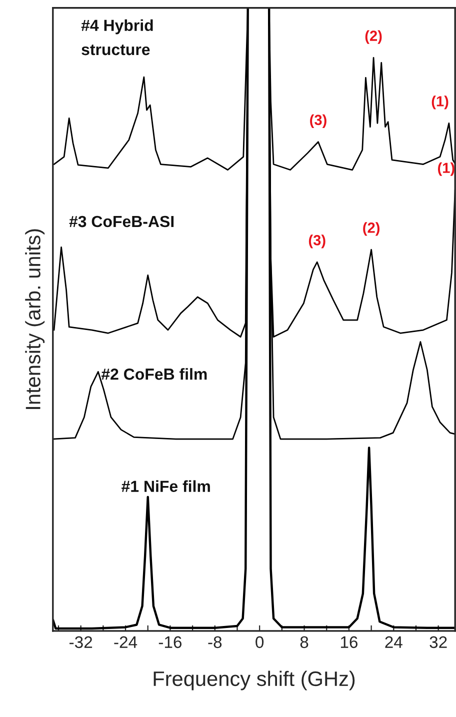 Image resolution: width=456 pixels, height=717 pixels. What do you see at coordinates (166, 486) in the screenshot?
I see `series-label: #1 NiFe film` at bounding box center [166, 486].